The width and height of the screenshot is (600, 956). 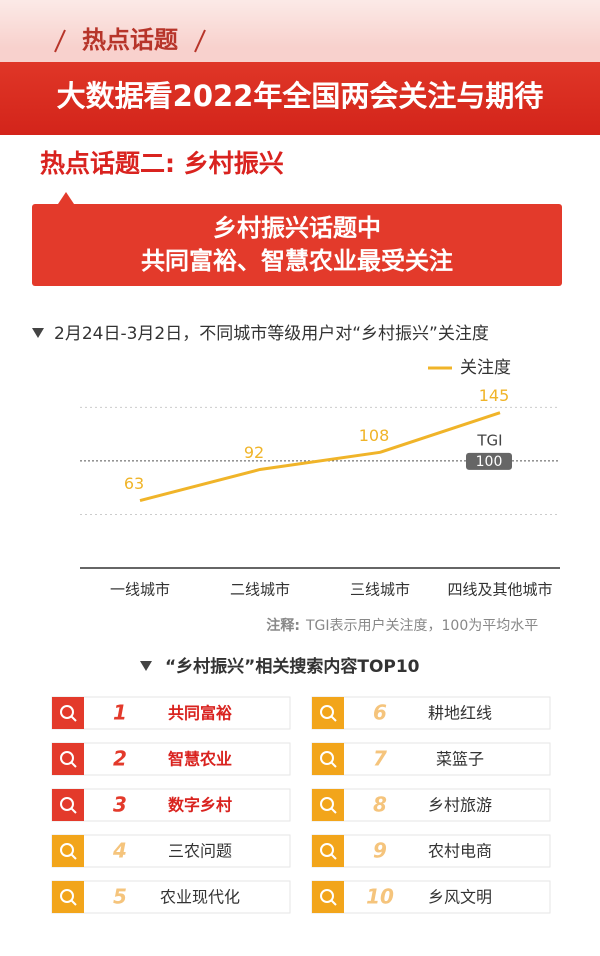 I want to click on item-rank: 8, so click(x=380, y=805).